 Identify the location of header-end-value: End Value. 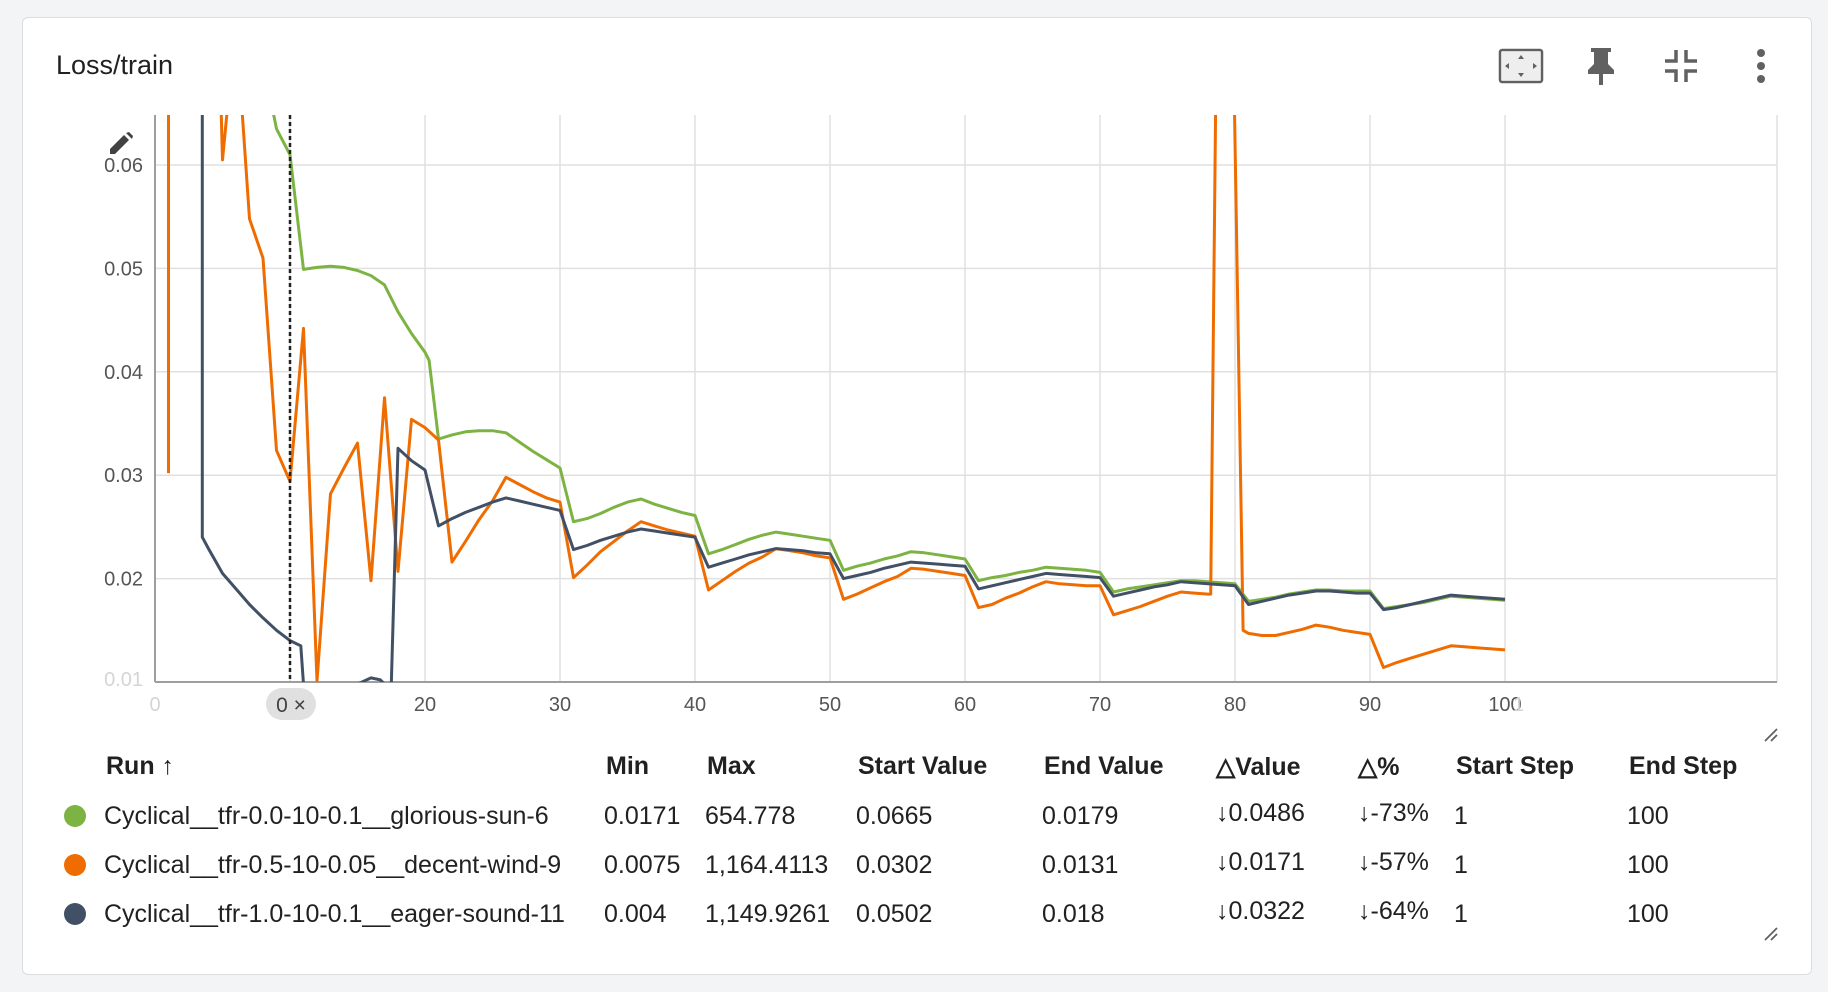
(1104, 766).